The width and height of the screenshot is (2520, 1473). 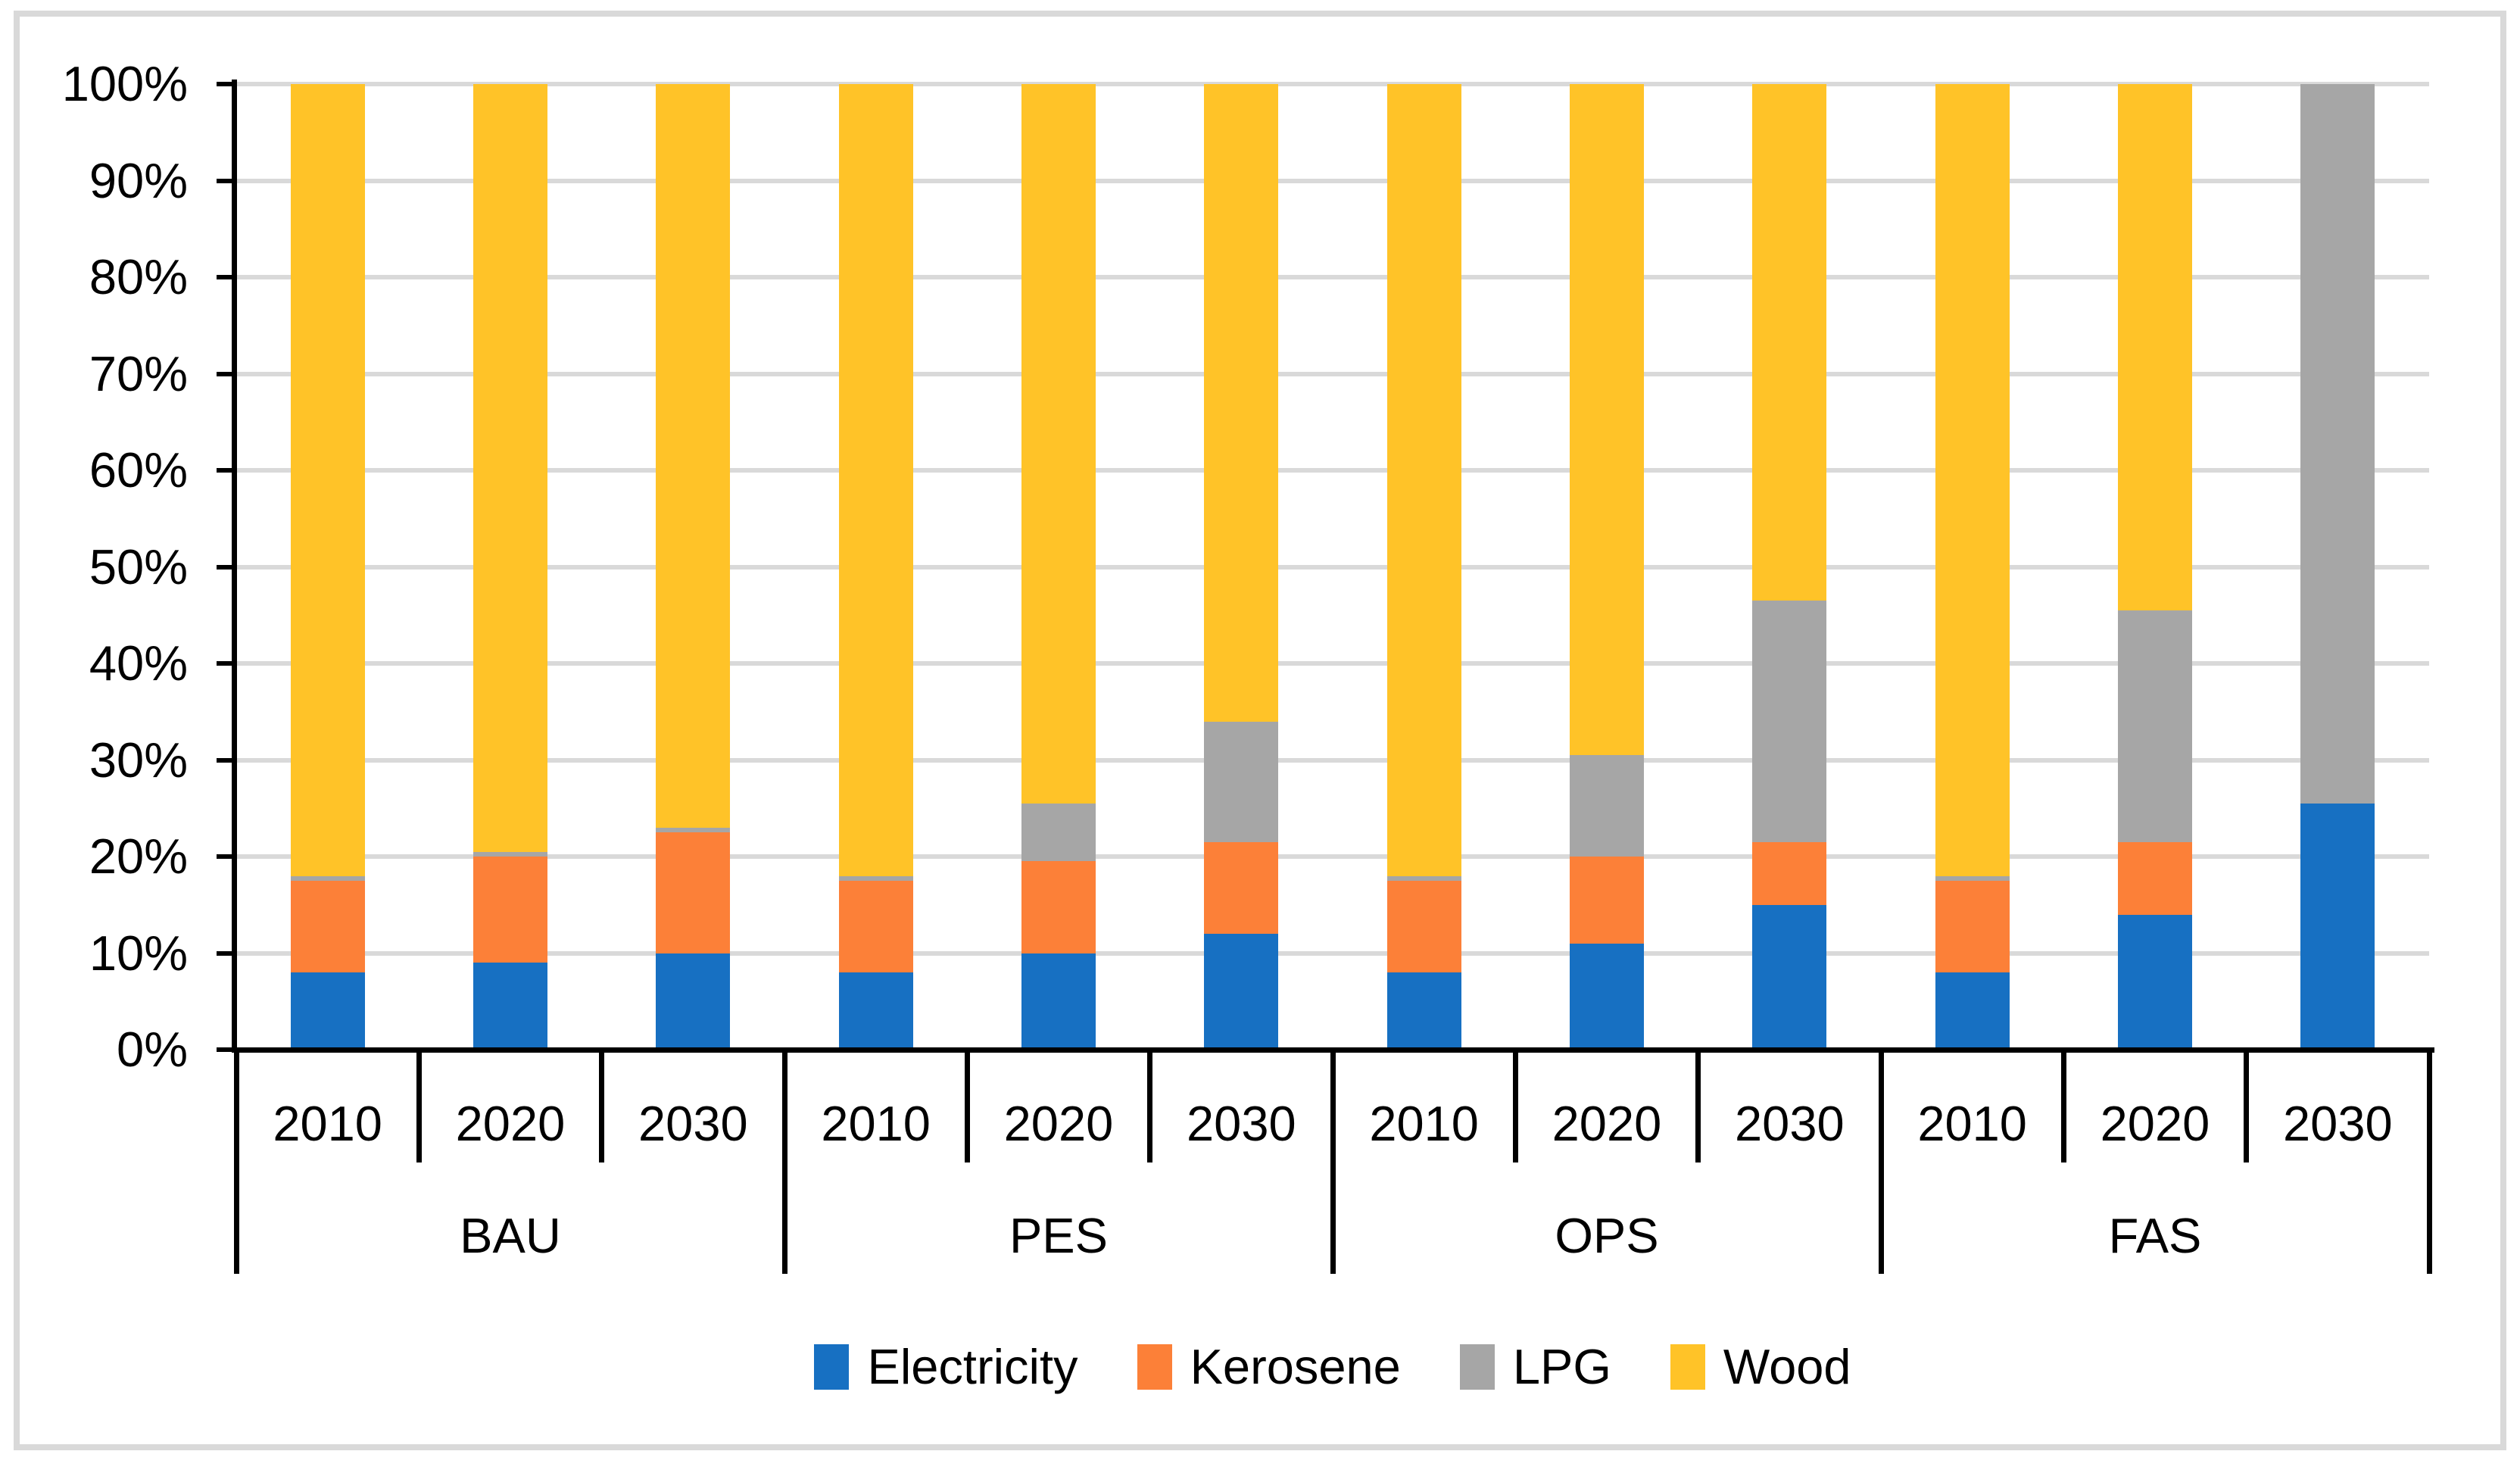 What do you see at coordinates (832, 1367) in the screenshot?
I see `legend-marker-electricity` at bounding box center [832, 1367].